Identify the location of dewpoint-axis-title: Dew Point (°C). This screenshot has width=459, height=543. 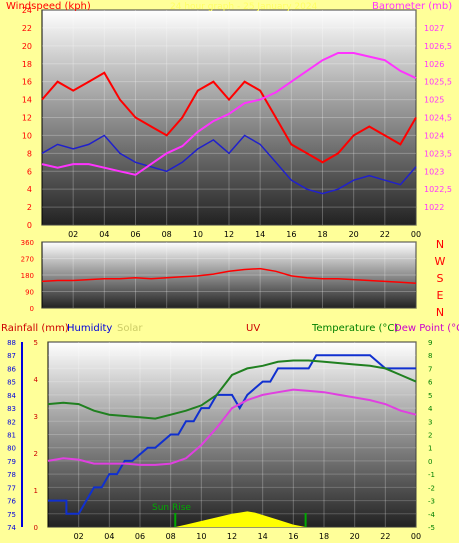
(426, 328).